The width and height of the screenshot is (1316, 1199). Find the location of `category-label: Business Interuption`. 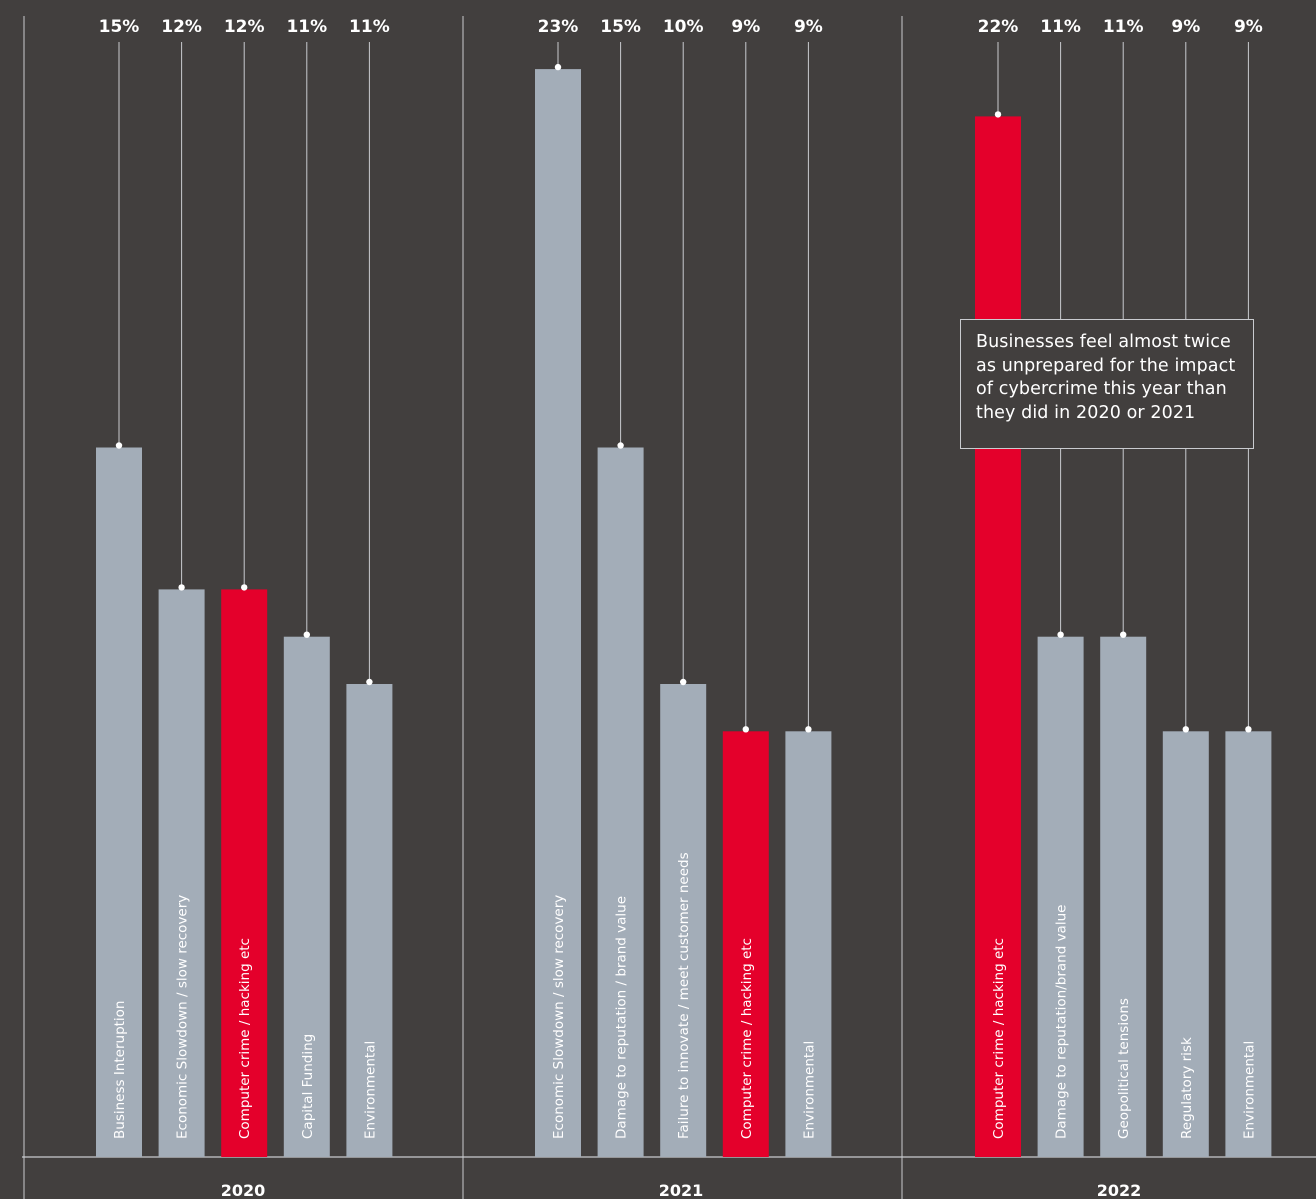

category-label: Business Interuption is located at coordinates (120, 1070).